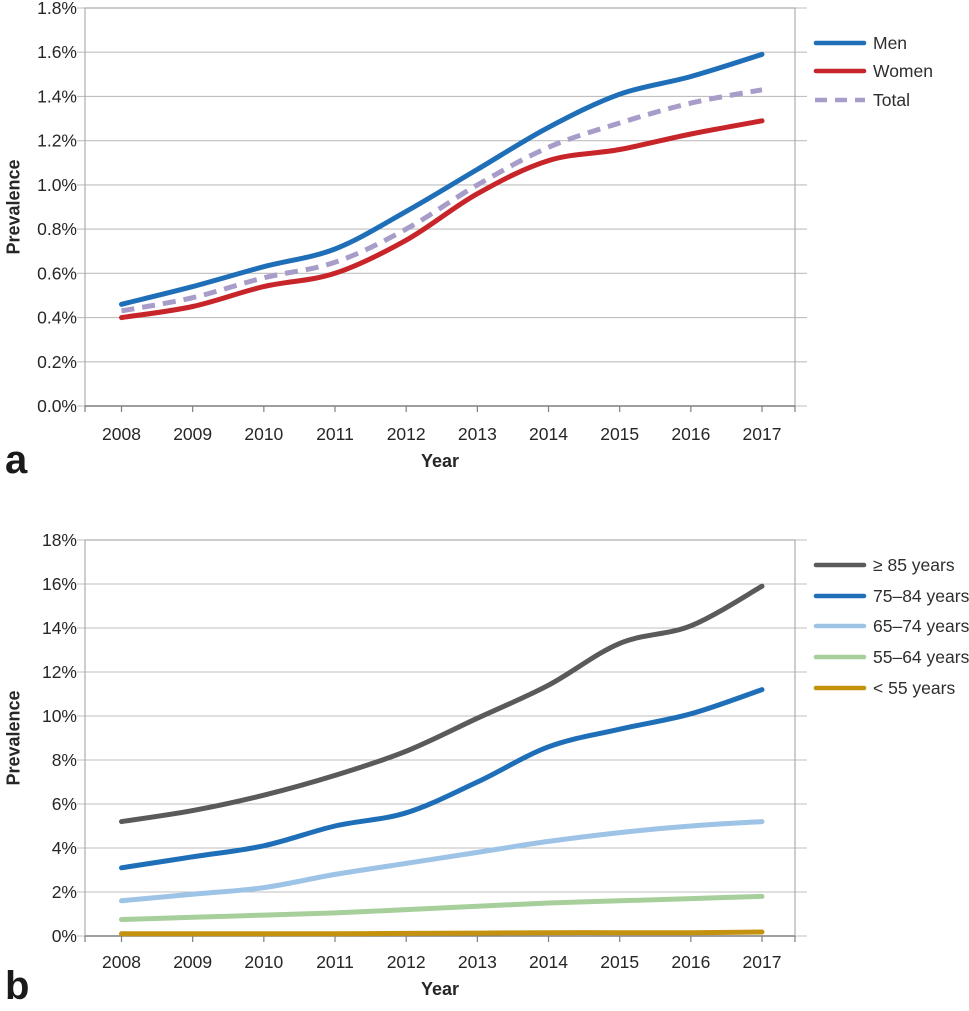 Image resolution: width=969 pixels, height=1011 pixels. I want to click on legend-line-women, so click(840, 71).